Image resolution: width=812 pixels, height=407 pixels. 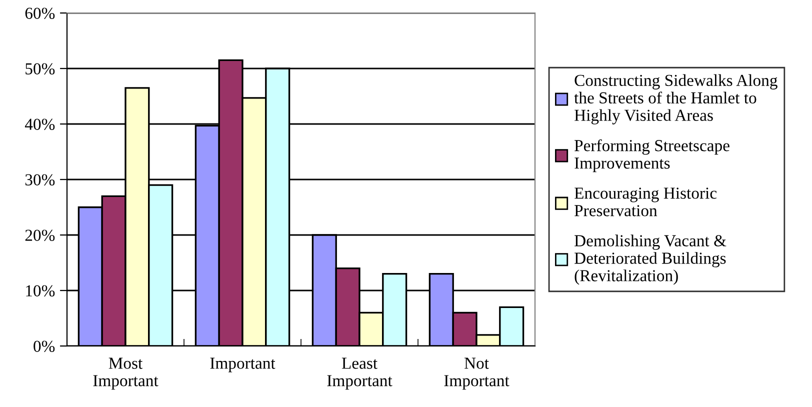 I want to click on y-tick-label: 40%, so click(x=39, y=124).